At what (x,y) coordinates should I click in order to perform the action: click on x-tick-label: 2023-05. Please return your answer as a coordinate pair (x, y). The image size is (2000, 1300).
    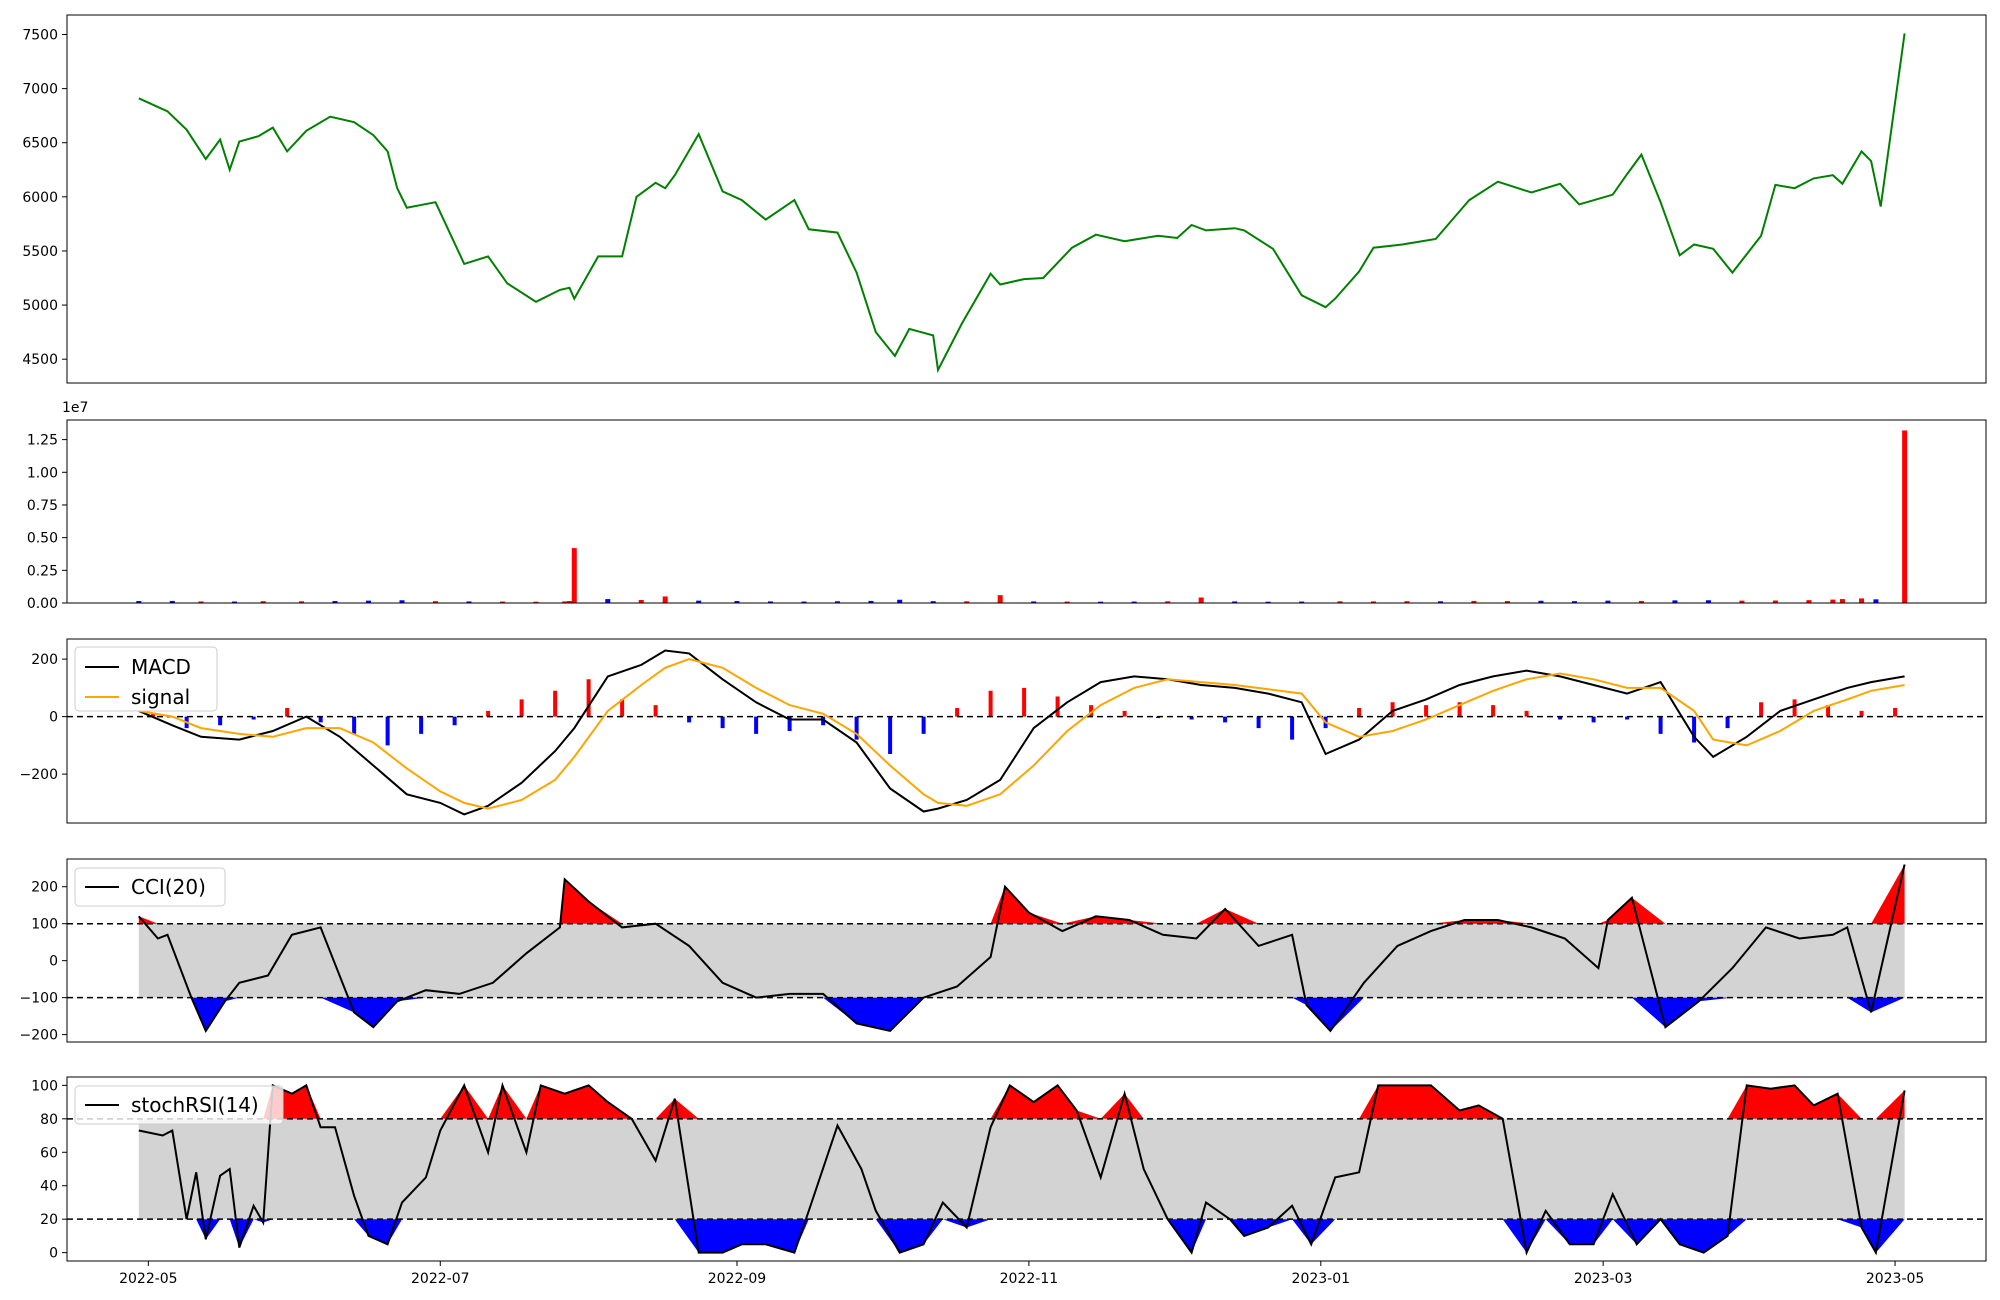
    Looking at the image, I should click on (1895, 1279).